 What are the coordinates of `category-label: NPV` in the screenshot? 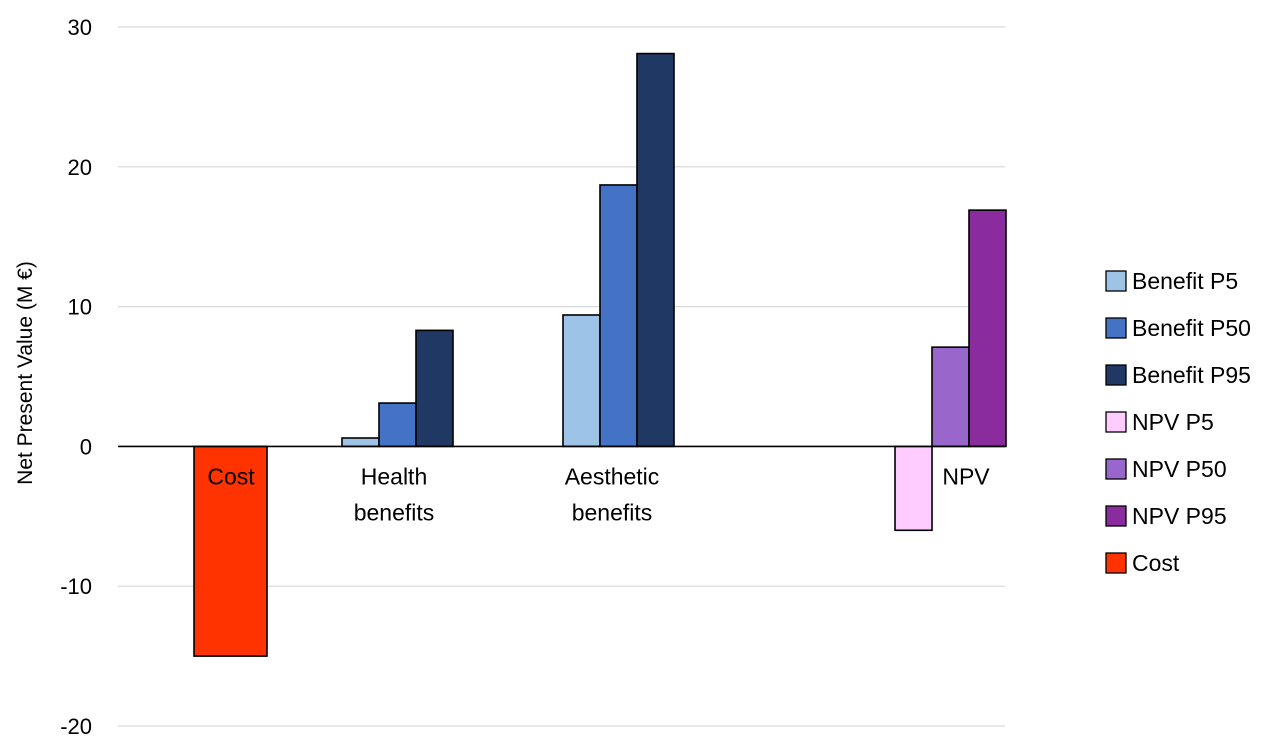 It's located at (966, 476).